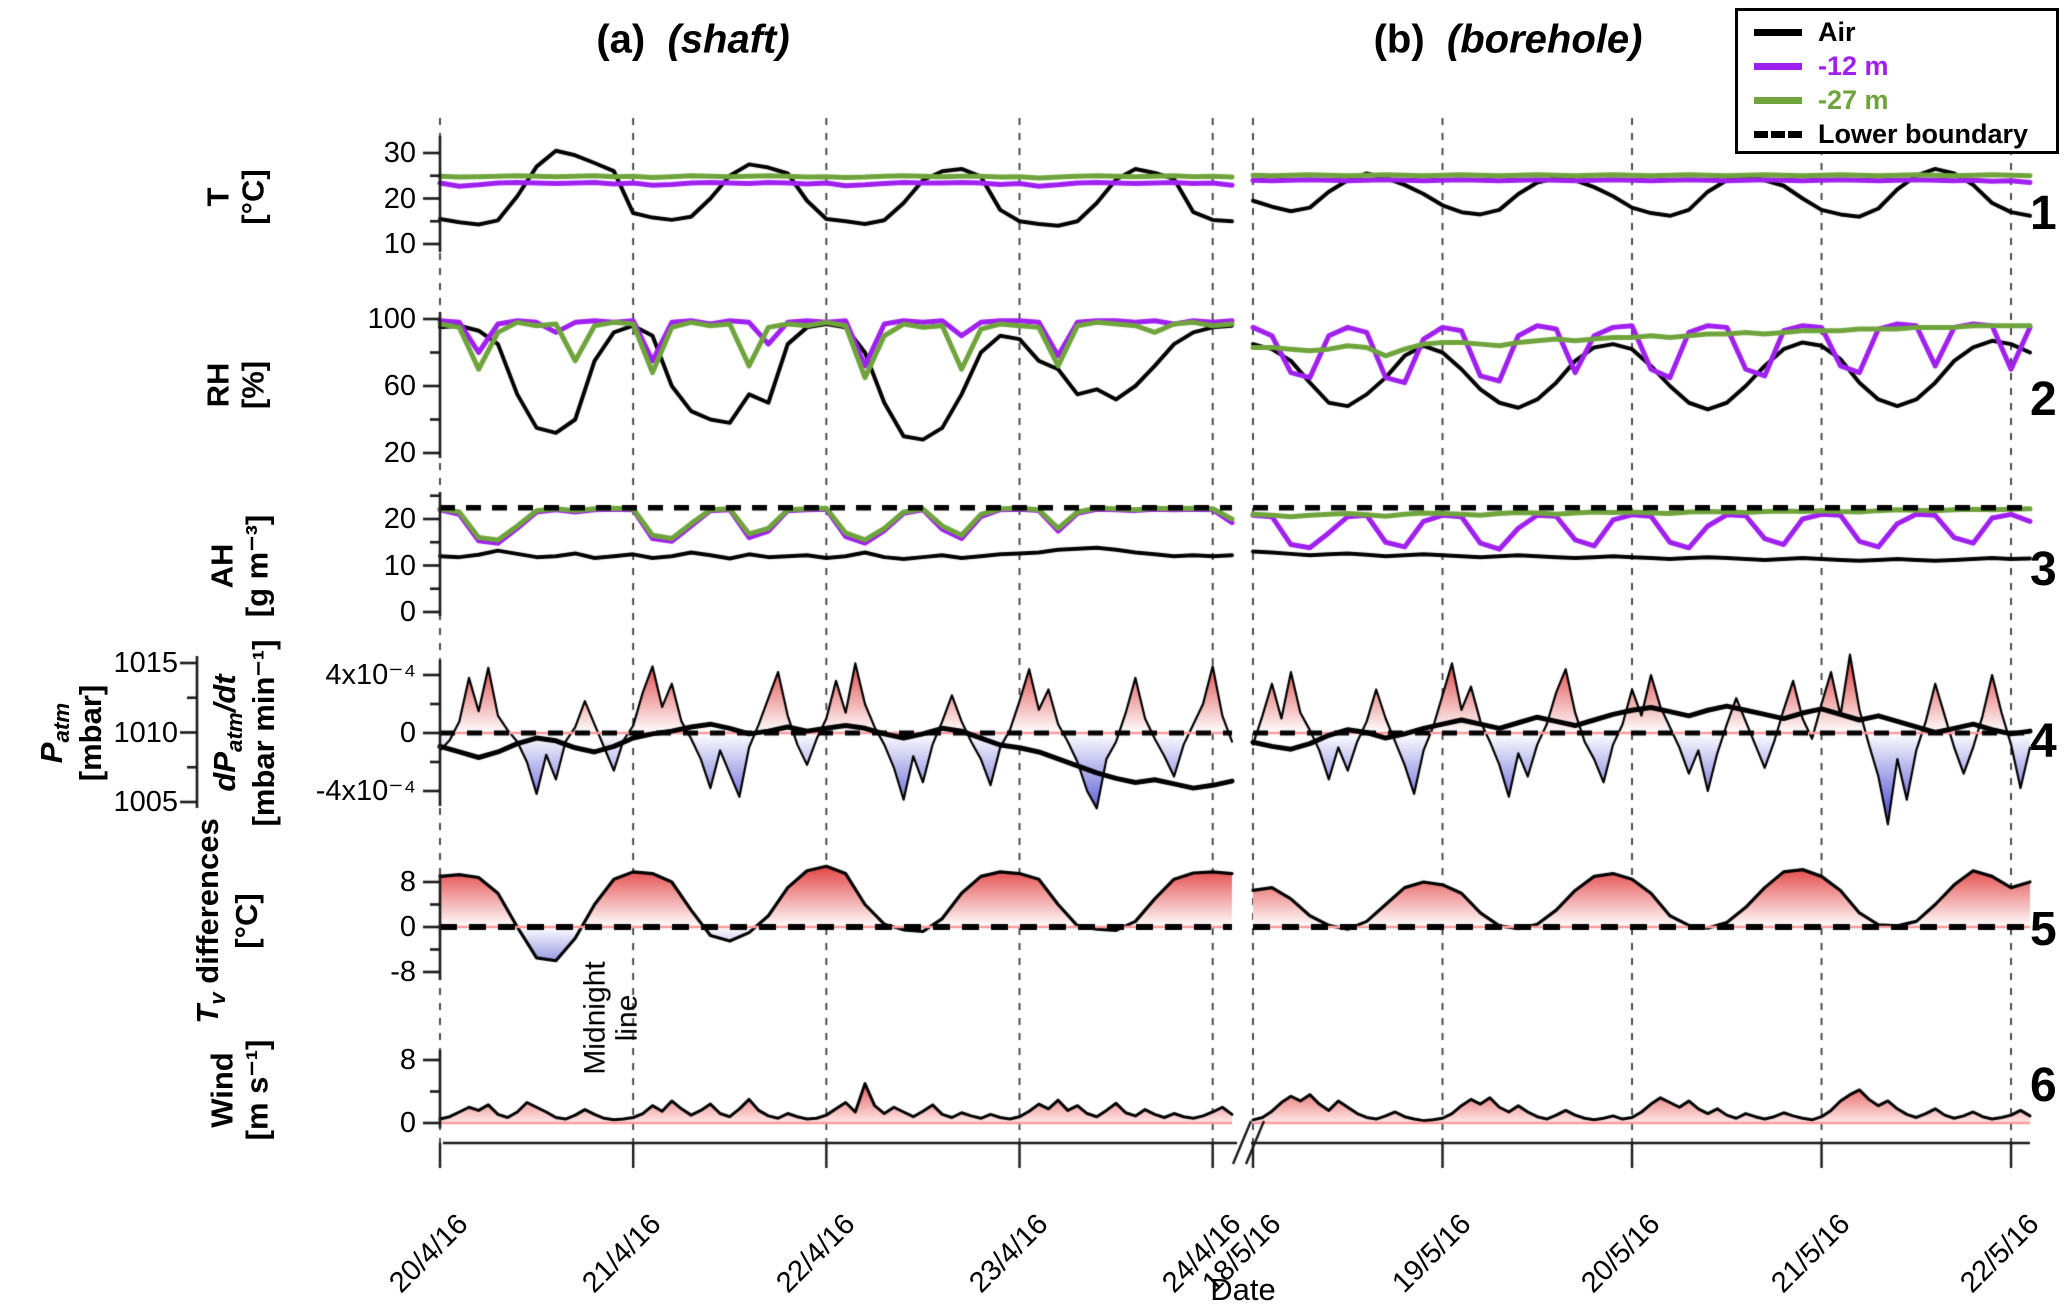 This screenshot has height=1316, width=2067. I want to click on legend-item-12m: -12 m, so click(1897, 66).